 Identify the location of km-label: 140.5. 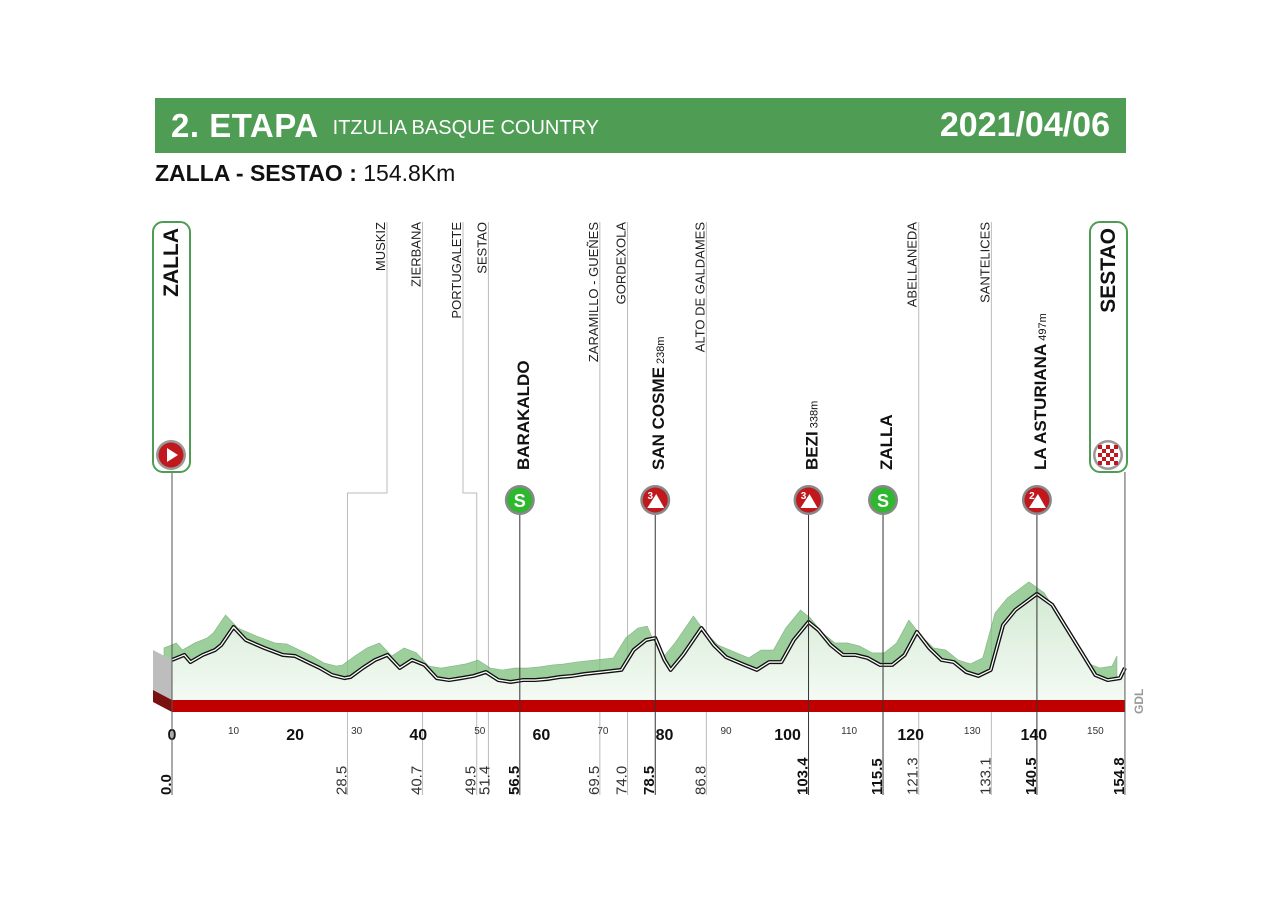
(1031, 776).